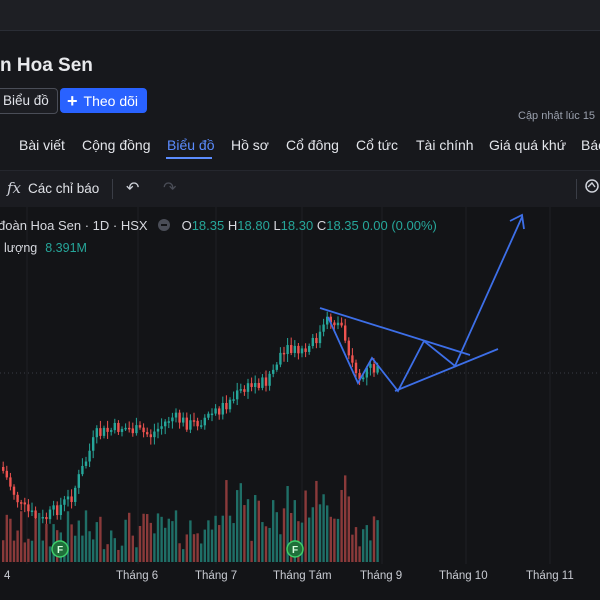  Describe the element at coordinates (295, 549) in the screenshot. I see `dividend-marker` at that location.